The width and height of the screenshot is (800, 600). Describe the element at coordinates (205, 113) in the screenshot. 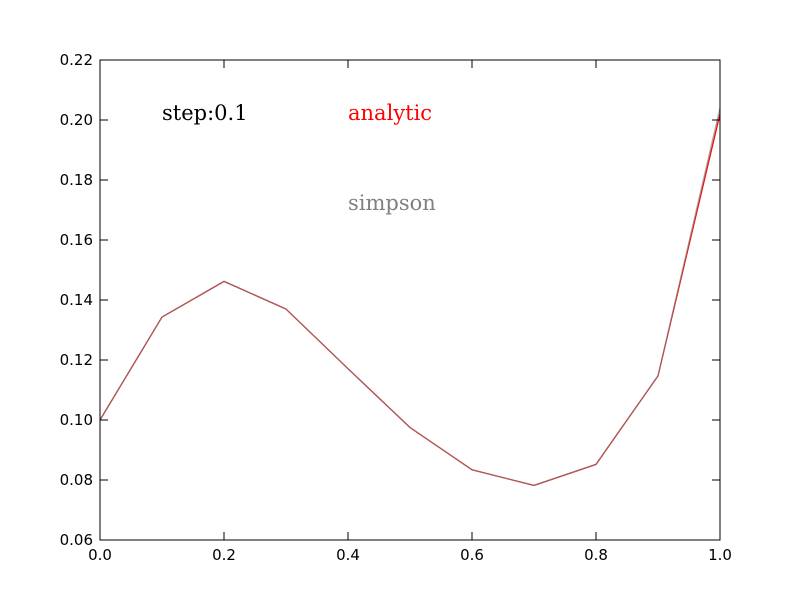

I see `annotation-0: step:0.1` at that location.